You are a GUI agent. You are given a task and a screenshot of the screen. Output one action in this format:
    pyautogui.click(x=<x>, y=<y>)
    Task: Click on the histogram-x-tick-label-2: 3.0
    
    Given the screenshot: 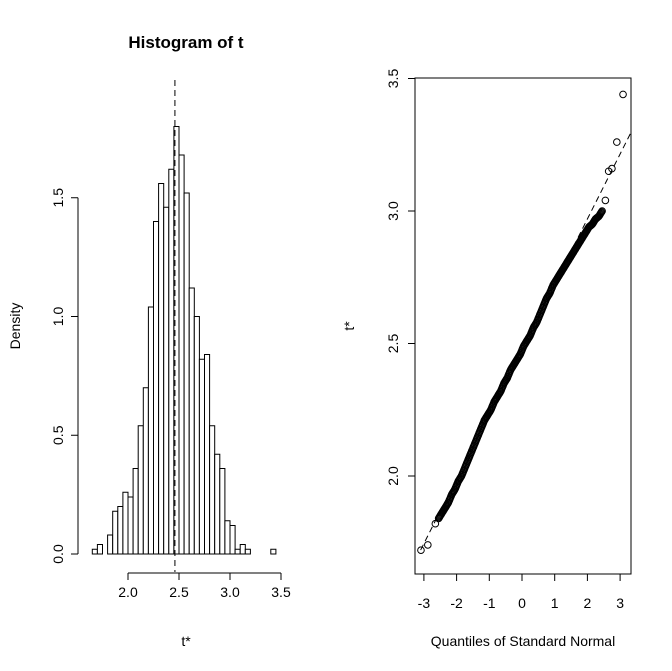 What is the action you would take?
    pyautogui.click(x=230, y=592)
    